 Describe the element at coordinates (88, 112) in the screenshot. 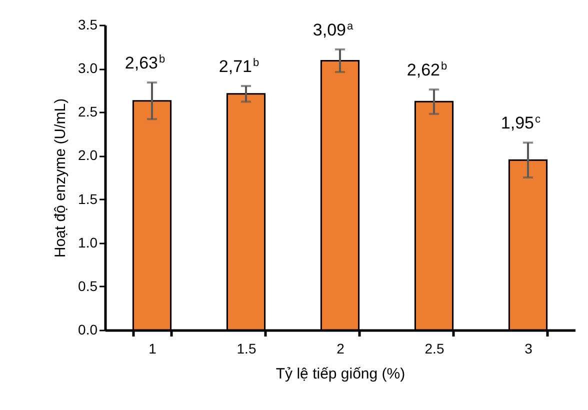

I see `y-tick-label: 2.5` at that location.